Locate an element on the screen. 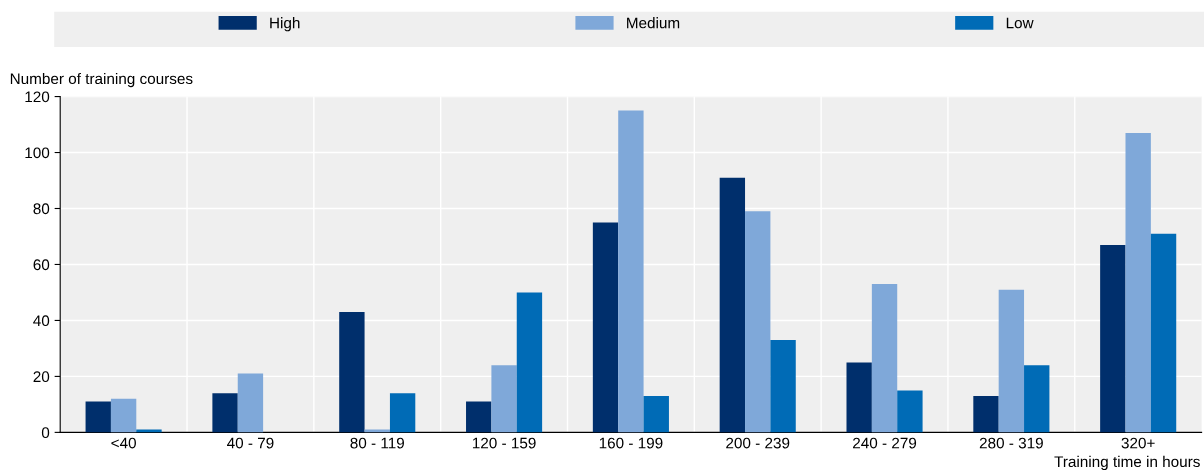 The width and height of the screenshot is (1204, 471). y-tick-label: 20 is located at coordinates (41, 377).